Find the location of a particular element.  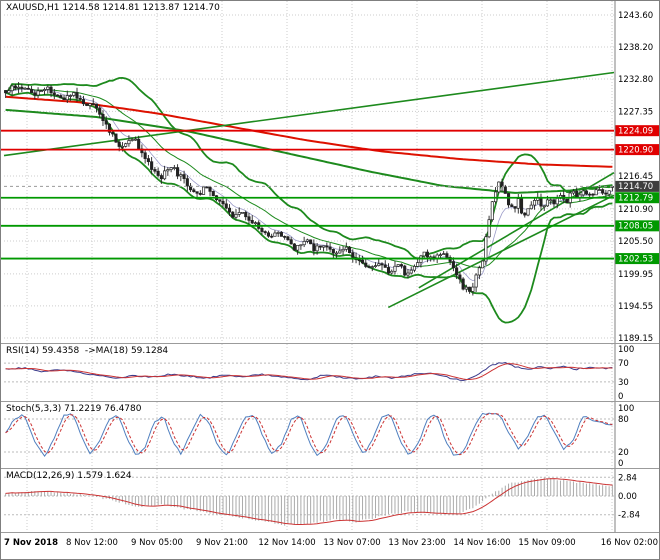

indicator-tick-label: 70 is located at coordinates (623, 364).